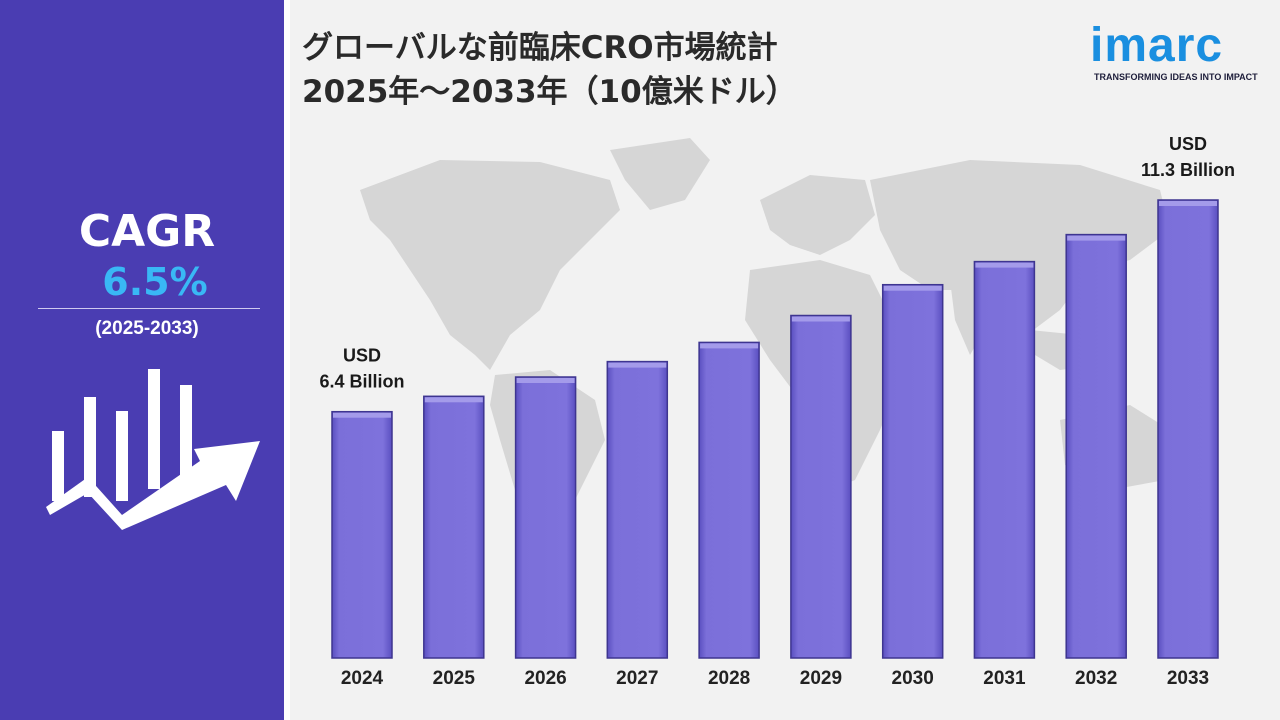  What do you see at coordinates (362, 415) in the screenshot?
I see `bar-cap-2024` at bounding box center [362, 415].